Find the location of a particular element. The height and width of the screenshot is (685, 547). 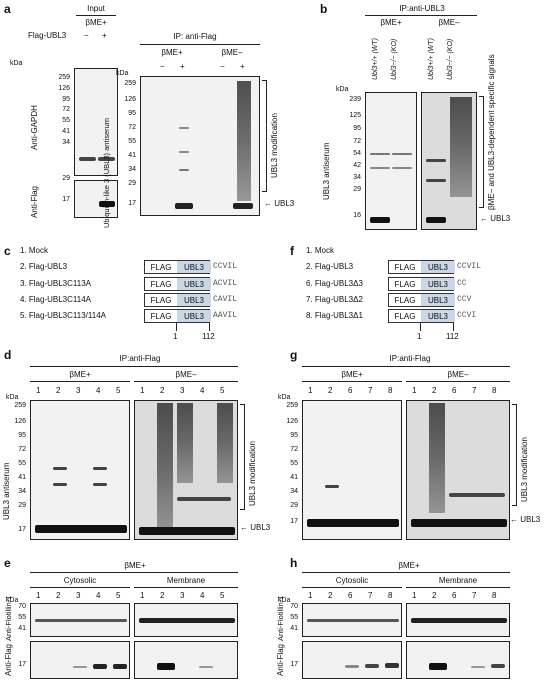

c-terminal-seq: ACVIL is located at coordinates (225, 283).